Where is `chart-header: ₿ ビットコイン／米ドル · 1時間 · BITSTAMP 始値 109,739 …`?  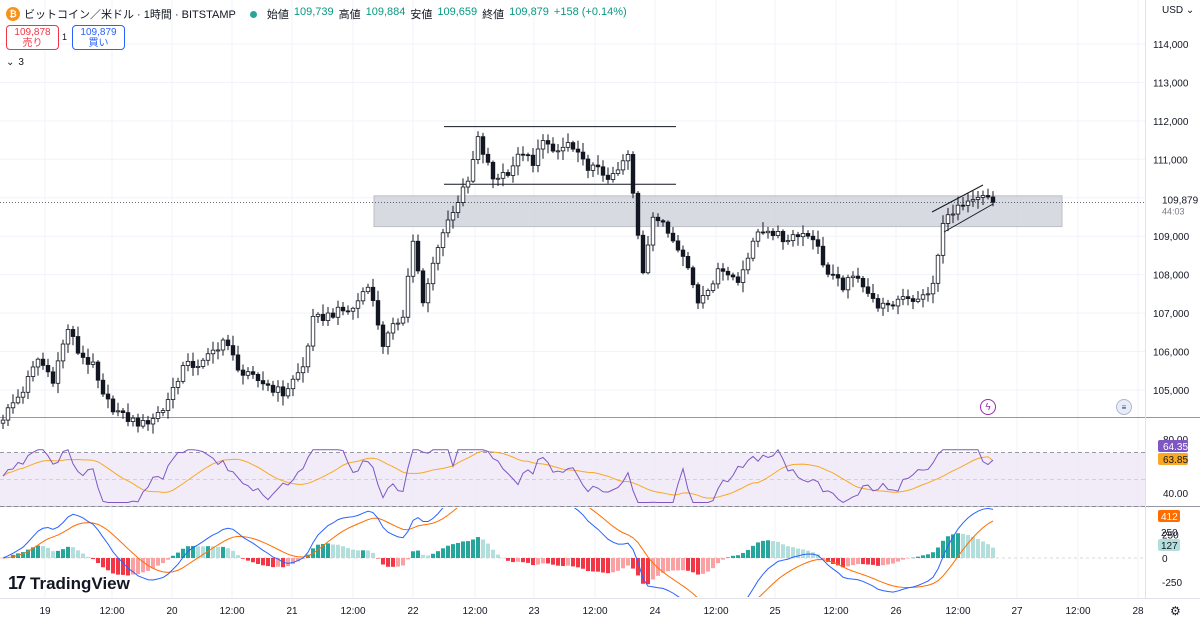 chart-header: ₿ ビットコイン／米ドル · 1時間 · BITSTAMP 始値 109,739 … is located at coordinates (316, 14).